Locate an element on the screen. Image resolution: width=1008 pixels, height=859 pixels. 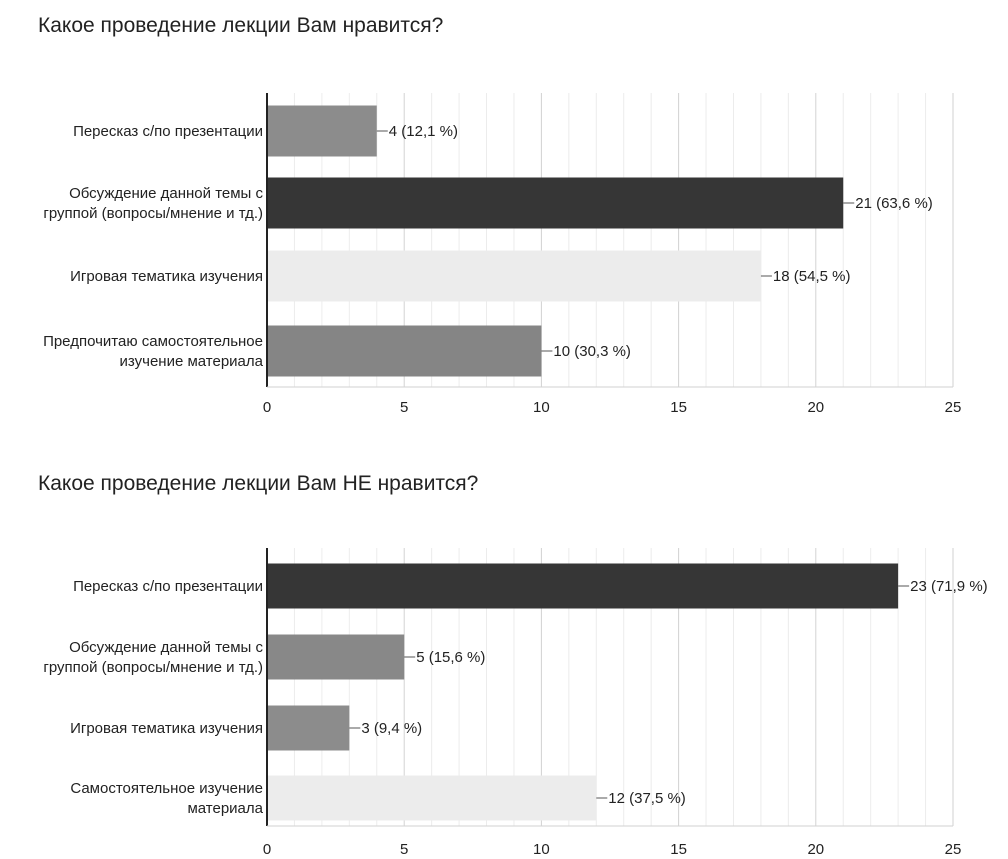
category-label-line: изучение материала is located at coordinates (192, 361).